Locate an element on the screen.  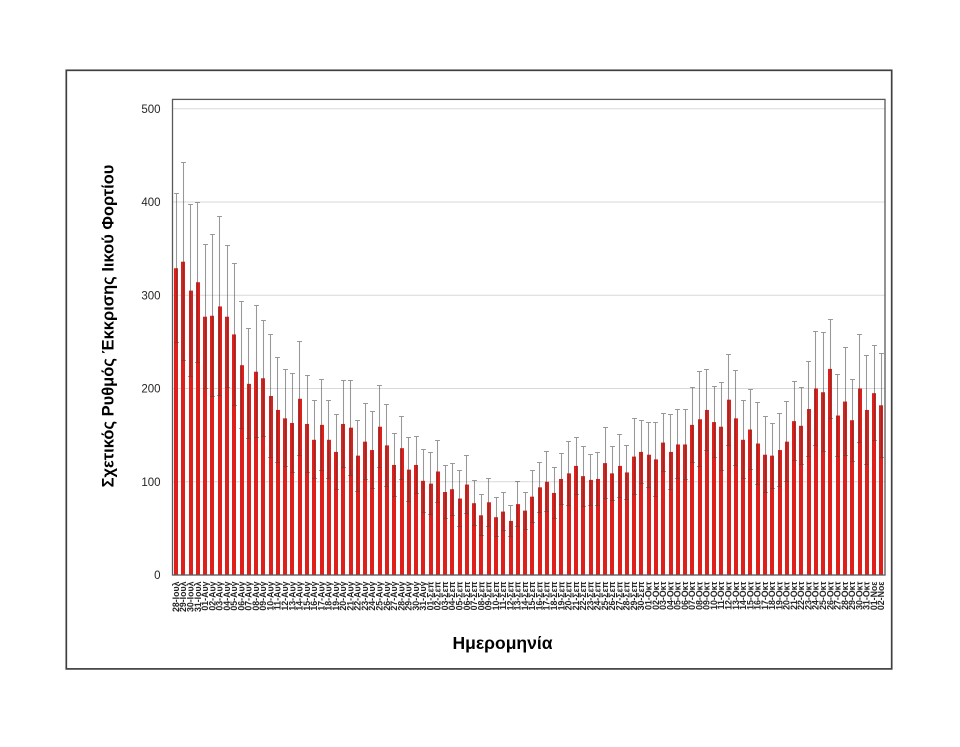
svg-text: 05-Οκτ is located at coordinates (678, 595).